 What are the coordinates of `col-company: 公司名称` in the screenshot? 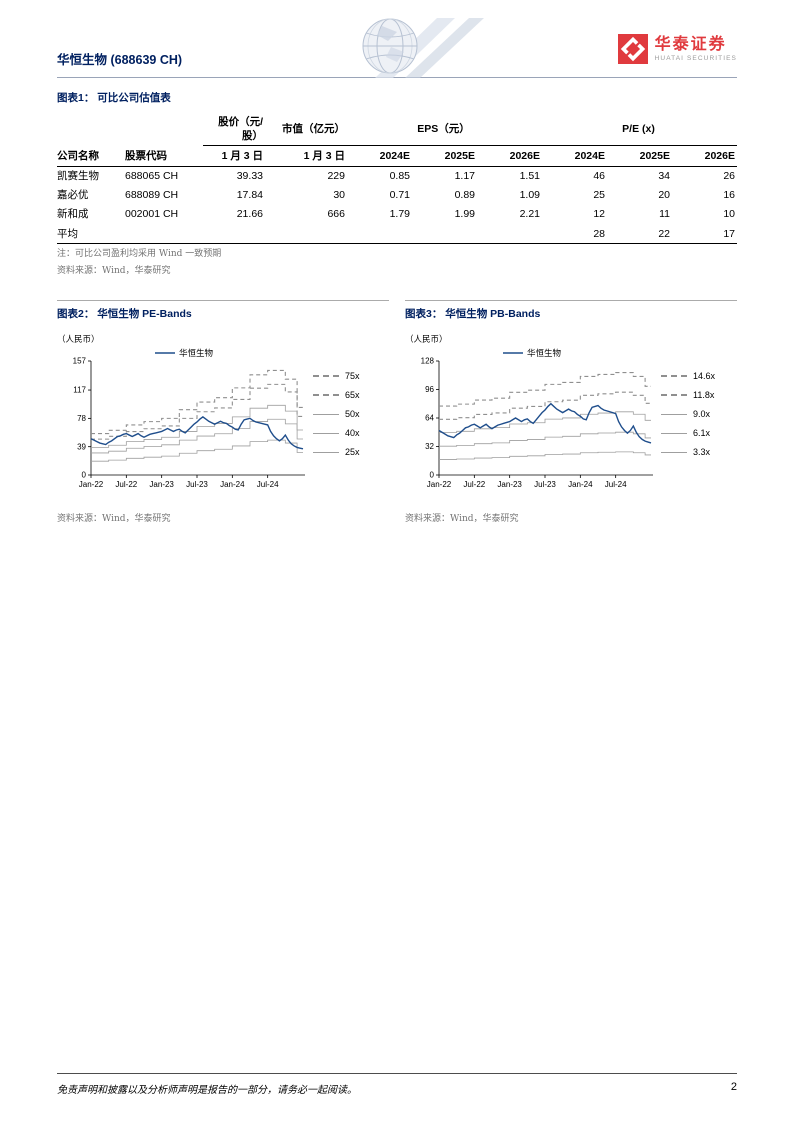 It's located at (91, 156).